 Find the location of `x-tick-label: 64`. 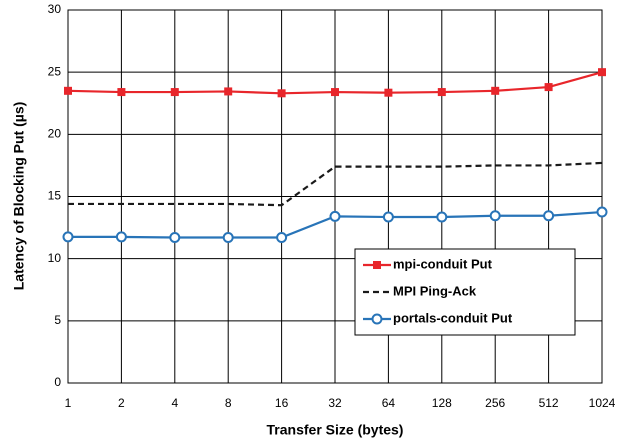

x-tick-label: 64 is located at coordinates (389, 403).